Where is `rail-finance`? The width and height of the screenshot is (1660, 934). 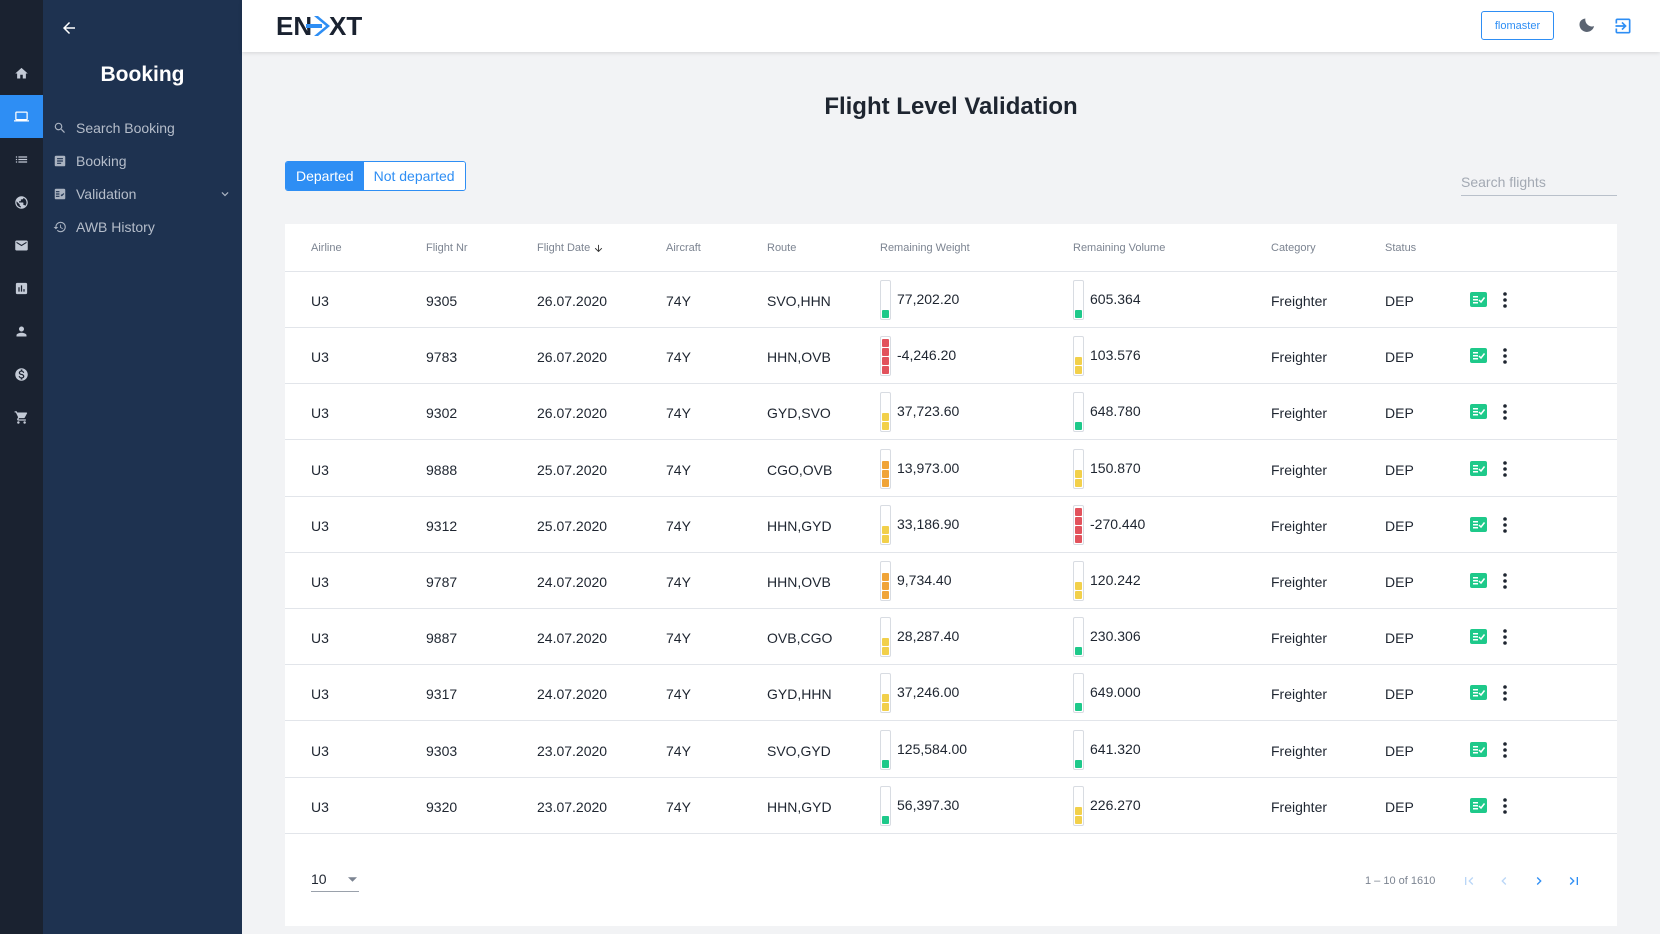
rail-finance is located at coordinates (21, 374).